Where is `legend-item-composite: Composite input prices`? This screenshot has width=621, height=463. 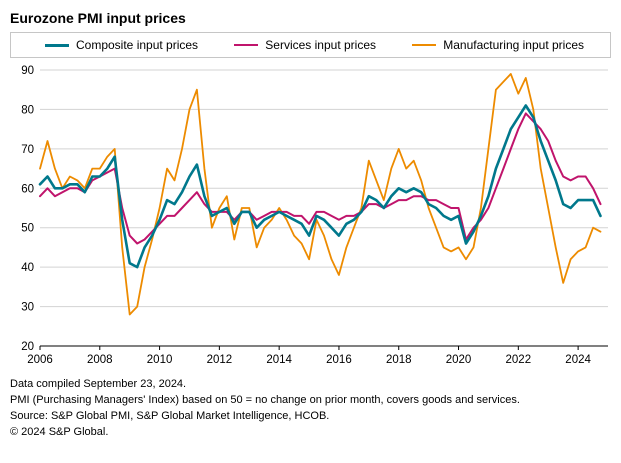
legend-item-composite: Composite input prices is located at coordinates (121, 45).